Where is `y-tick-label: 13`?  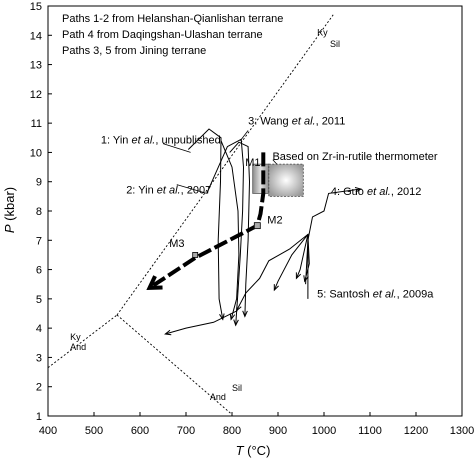
y-tick-label: 13 is located at coordinates (36, 66).